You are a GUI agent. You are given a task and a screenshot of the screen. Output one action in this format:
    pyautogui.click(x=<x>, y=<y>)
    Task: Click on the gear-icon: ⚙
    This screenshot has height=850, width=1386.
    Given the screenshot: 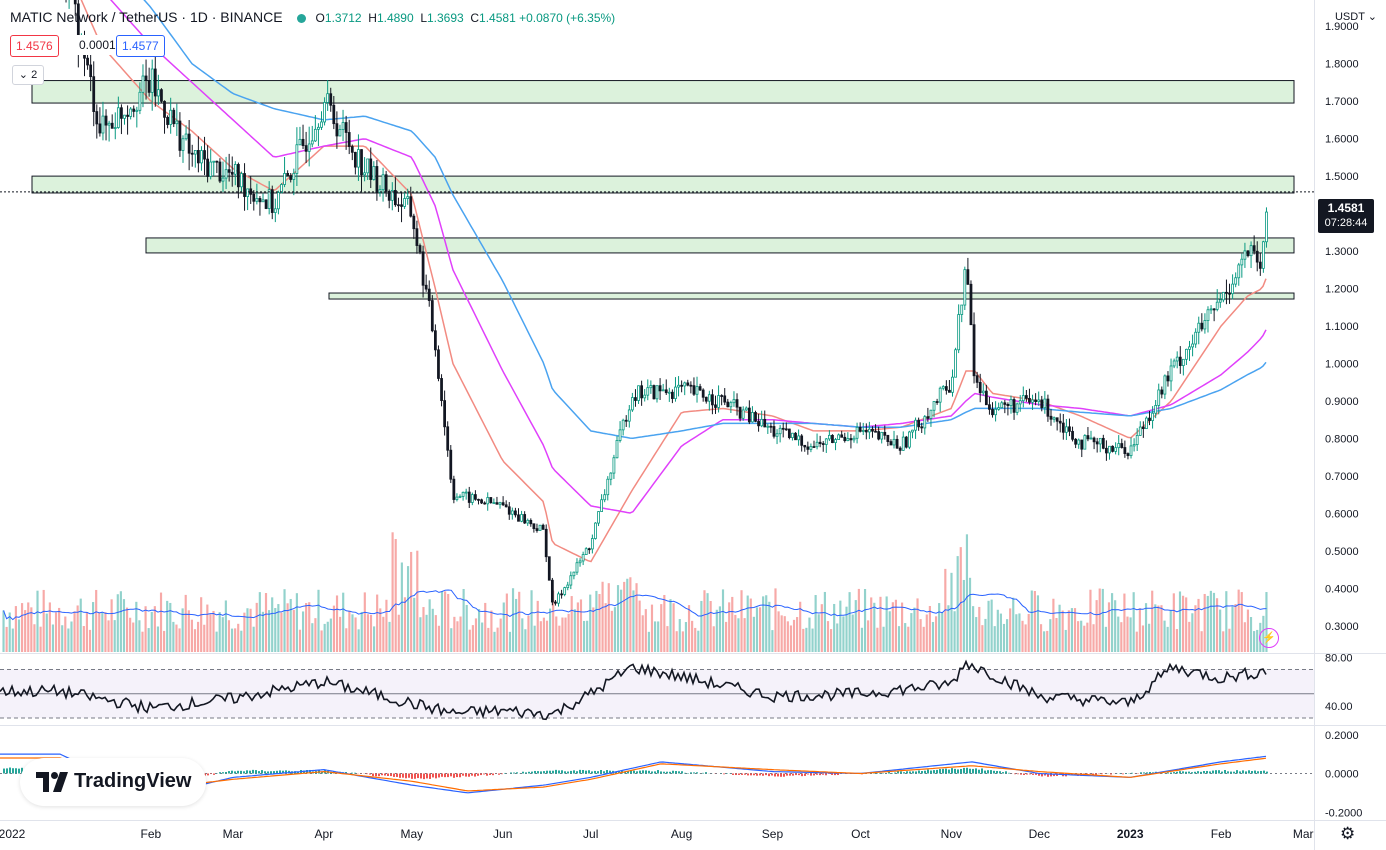 What is the action you would take?
    pyautogui.click(x=1348, y=833)
    